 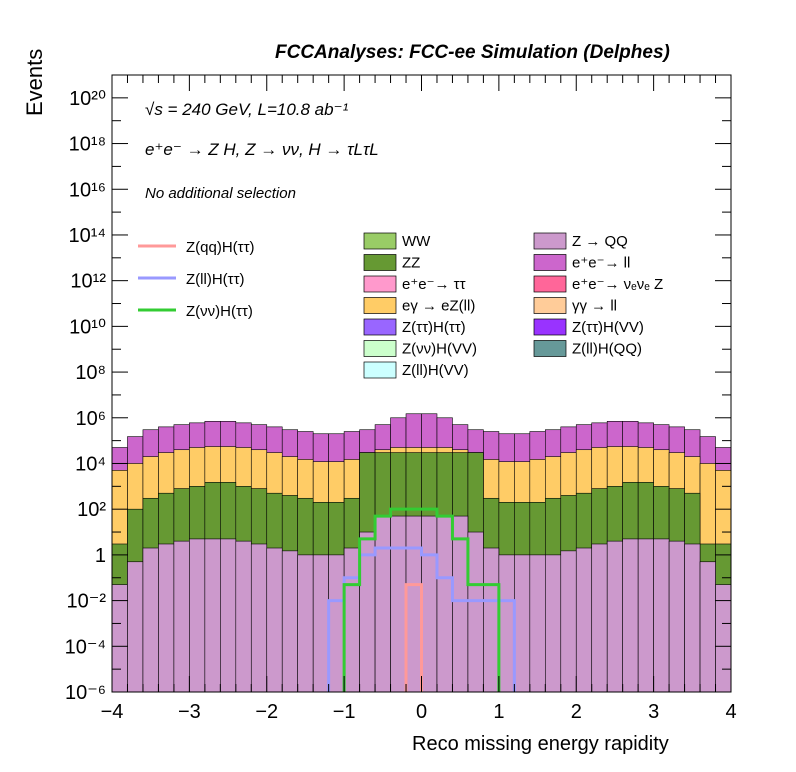 What do you see at coordinates (88, 236) in the screenshot?
I see `y-tick-label: 10¹⁴` at bounding box center [88, 236].